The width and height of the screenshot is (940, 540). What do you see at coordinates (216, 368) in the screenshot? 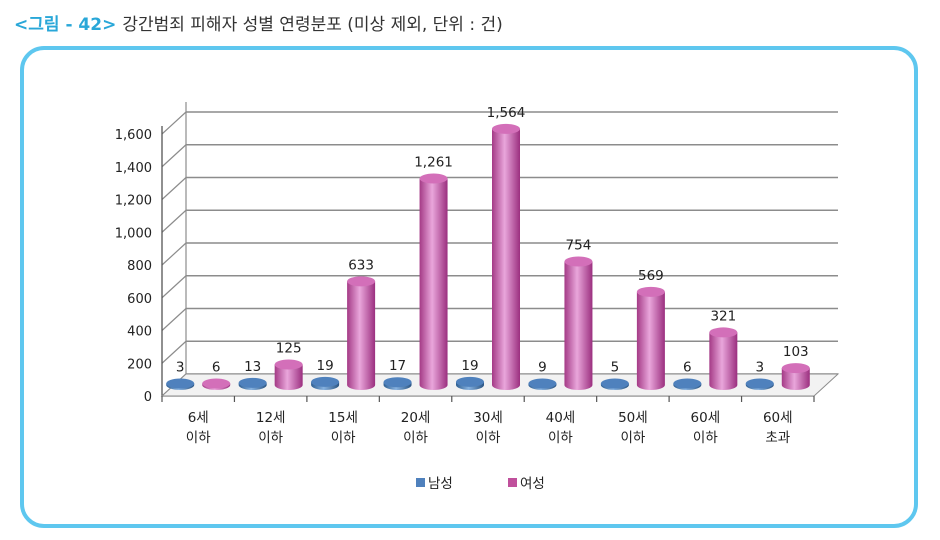
I see `value-label-female: 6` at bounding box center [216, 368].